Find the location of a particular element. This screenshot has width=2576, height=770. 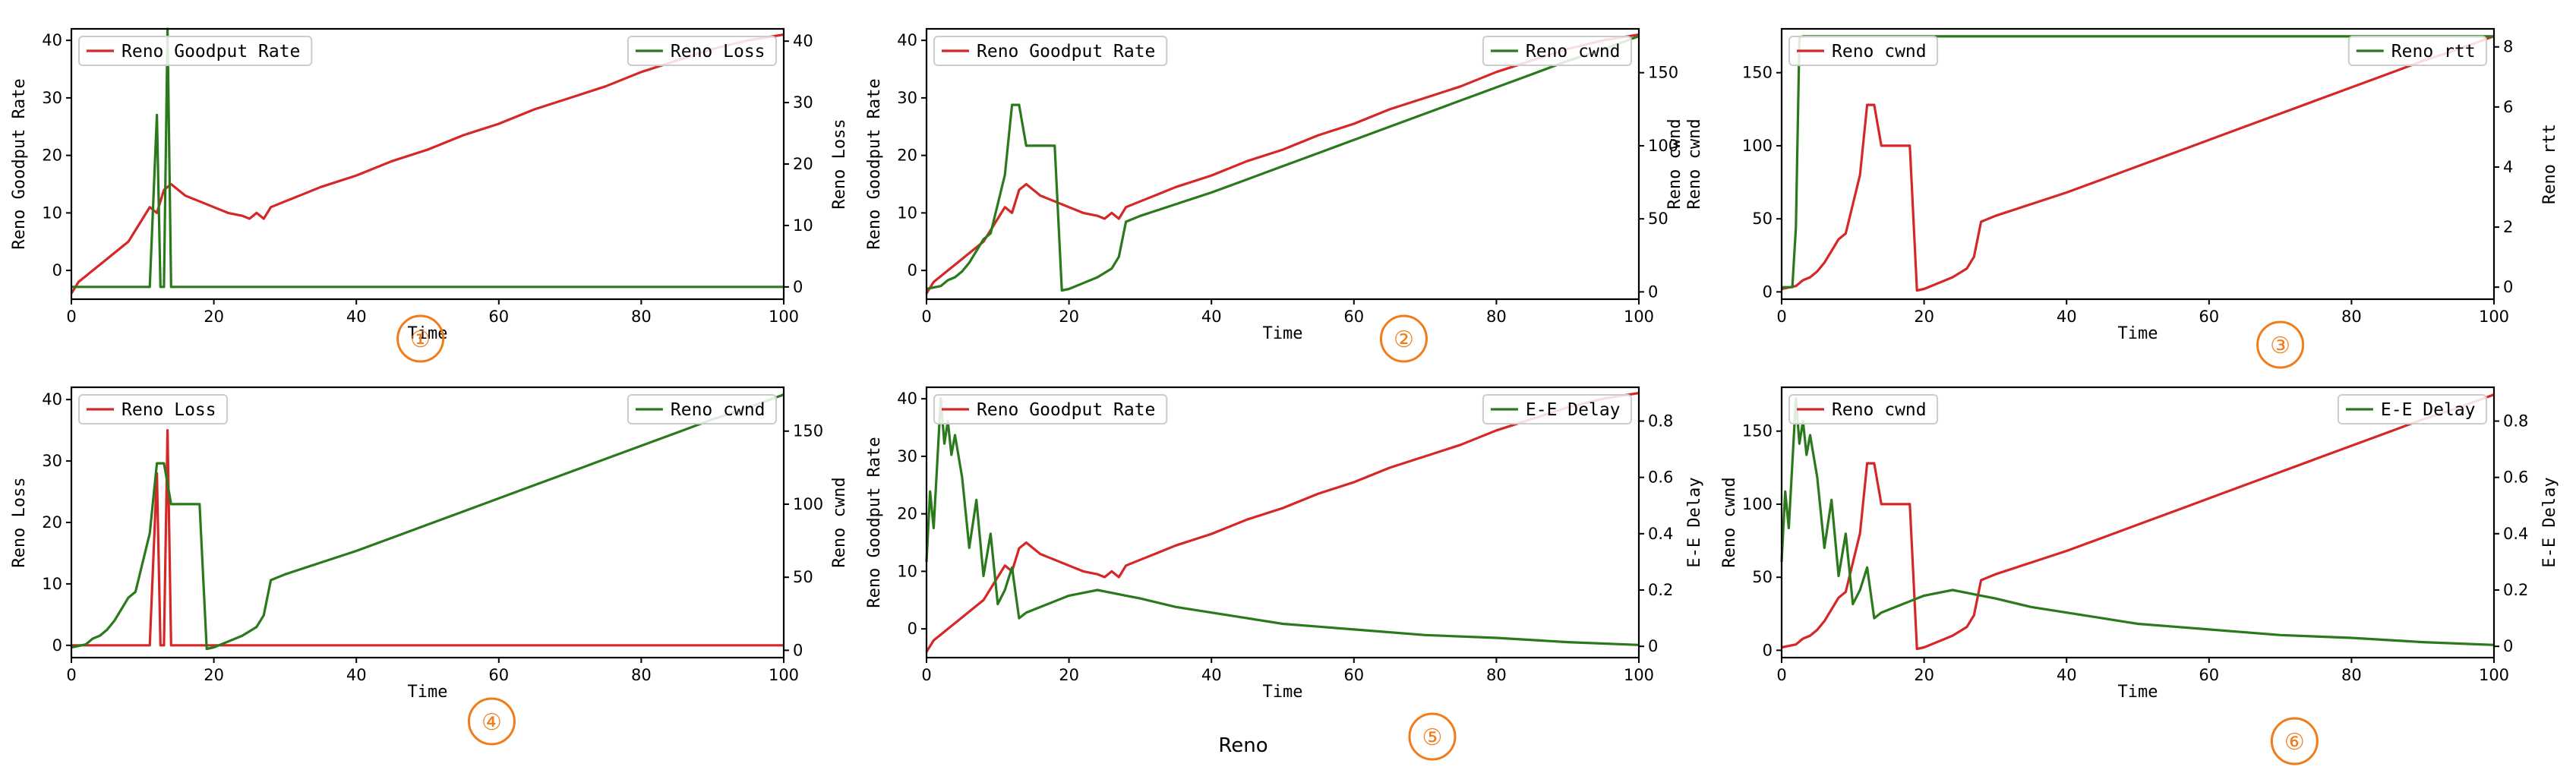

right-y-tick-label: 0.6 is located at coordinates (2515, 478).